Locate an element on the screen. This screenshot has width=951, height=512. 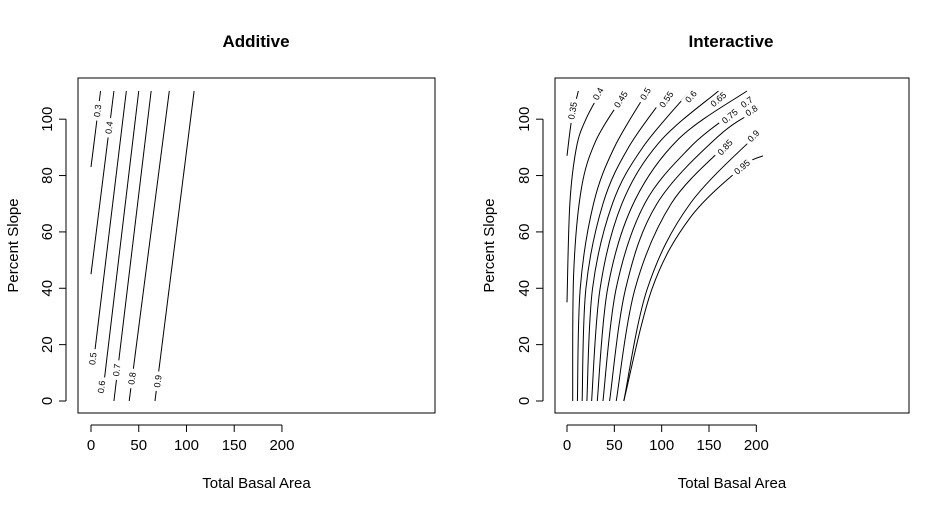
chart-title: Interactive is located at coordinates (730, 41).